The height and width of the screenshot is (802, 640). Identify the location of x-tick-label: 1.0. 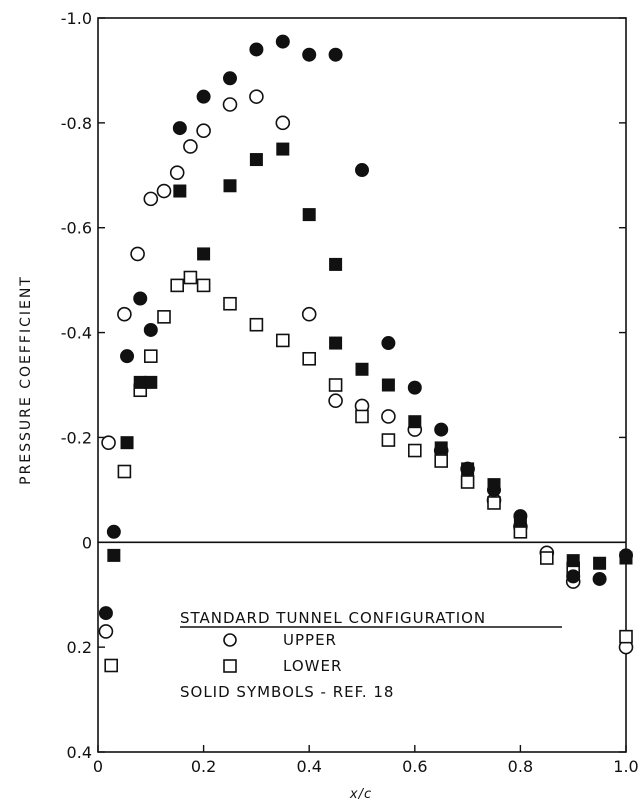
(625, 766).